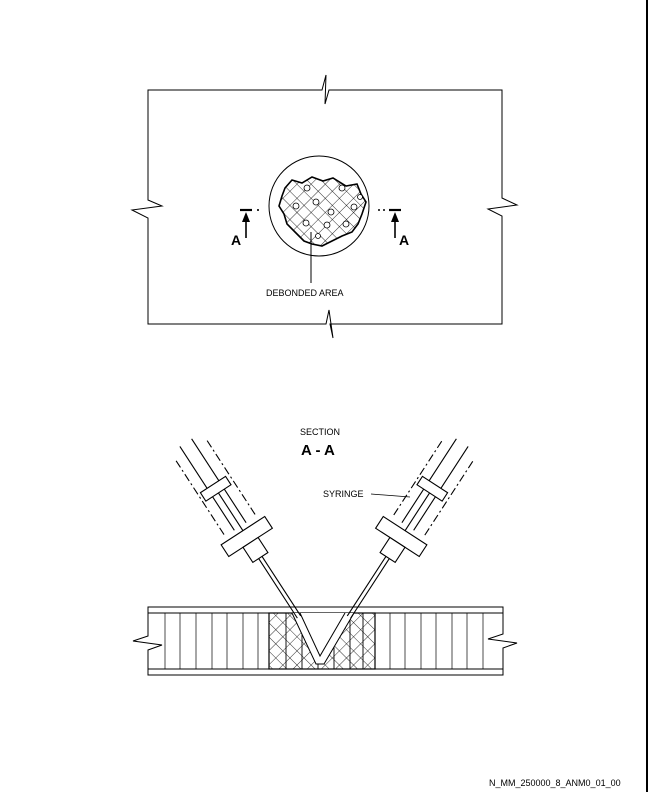 This screenshot has height=797, width=648. I want to click on debonded-area-hatch, so click(322, 211).